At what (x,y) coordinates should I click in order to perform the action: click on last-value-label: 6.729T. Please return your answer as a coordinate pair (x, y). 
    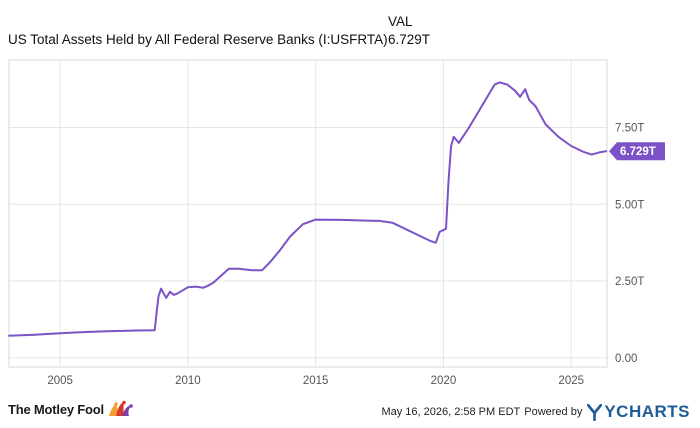
    Looking at the image, I should click on (638, 152).